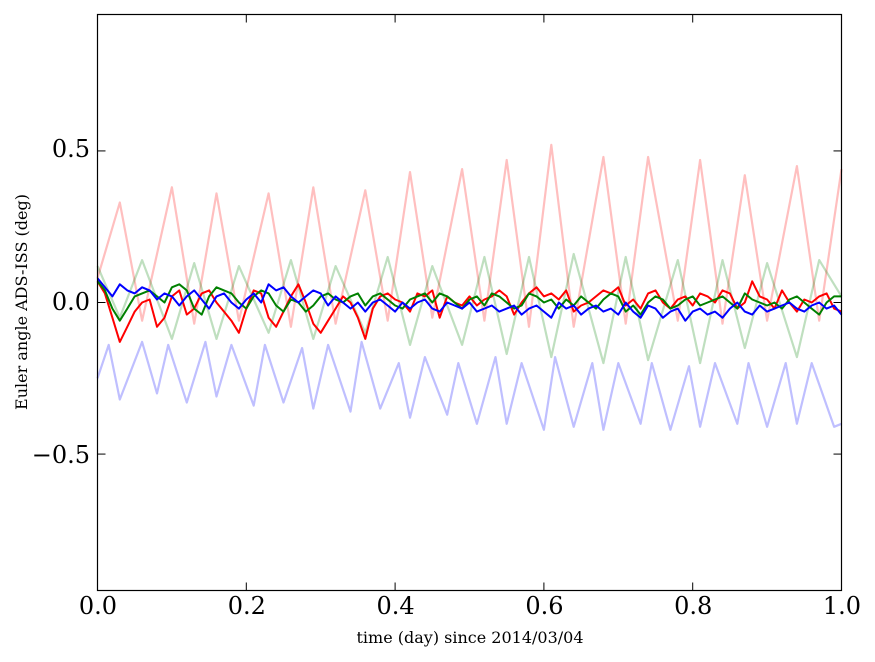  Describe the element at coordinates (693, 606) in the screenshot. I see `x-tick-label: 0.8` at that location.